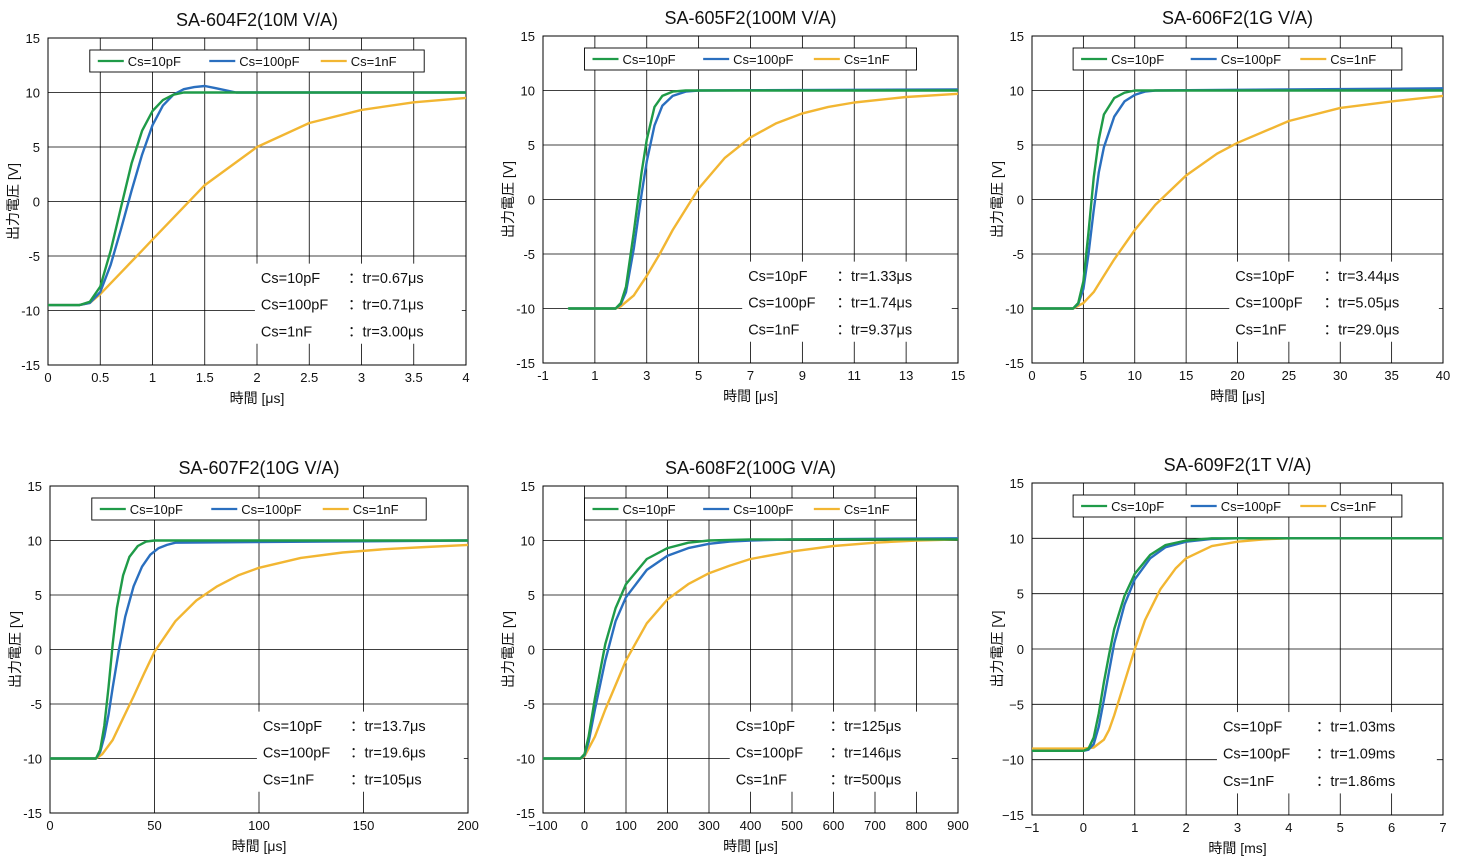 This screenshot has height=861, width=1467. I want to click on x-tick-label: 0.5, so click(100, 377).